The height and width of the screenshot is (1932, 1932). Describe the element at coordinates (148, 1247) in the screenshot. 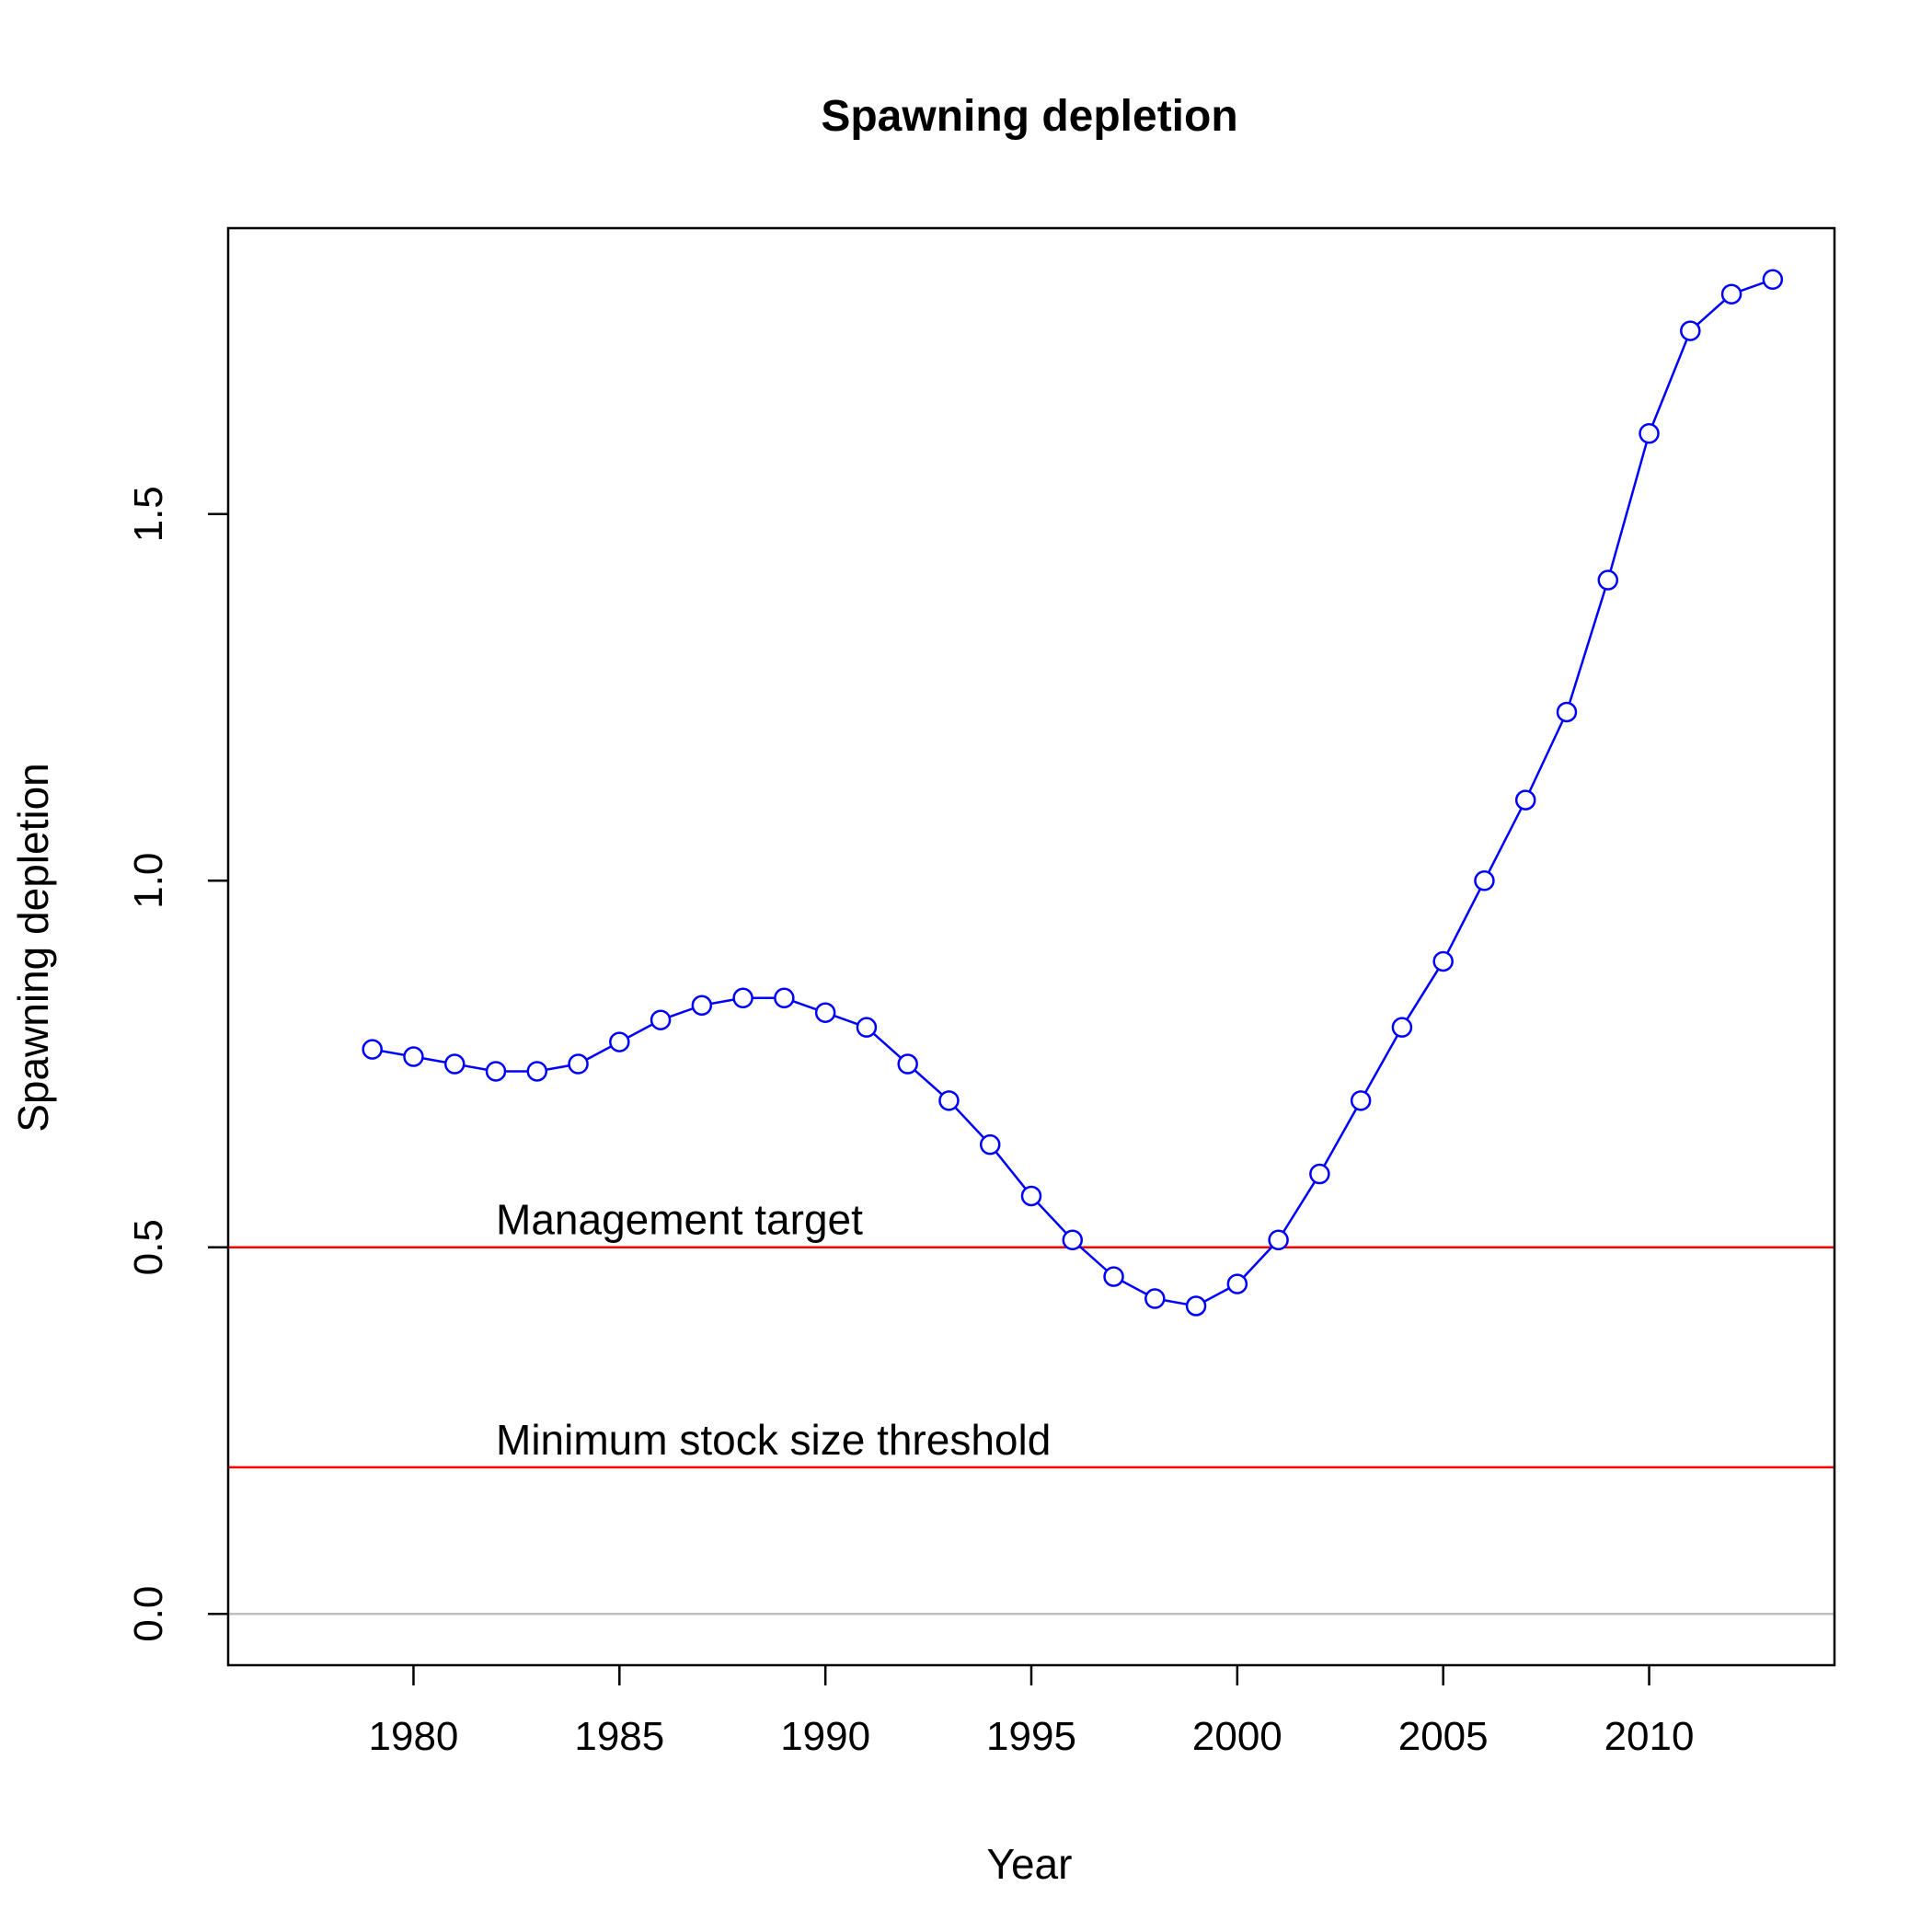

I see `y-tick-label: 0.5` at that location.